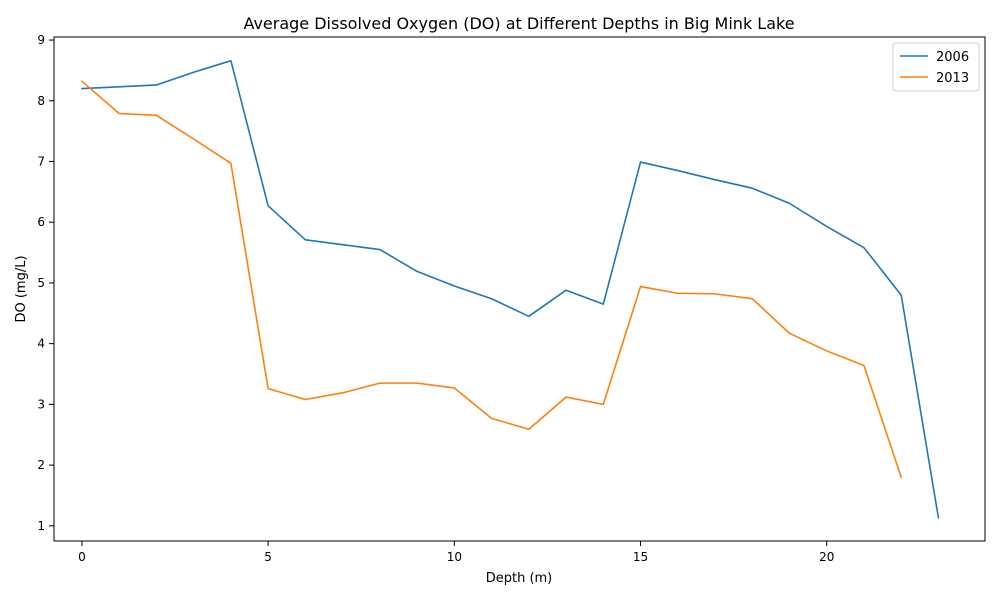  What do you see at coordinates (41, 526) in the screenshot?
I see `y-tick-label: 1` at bounding box center [41, 526].